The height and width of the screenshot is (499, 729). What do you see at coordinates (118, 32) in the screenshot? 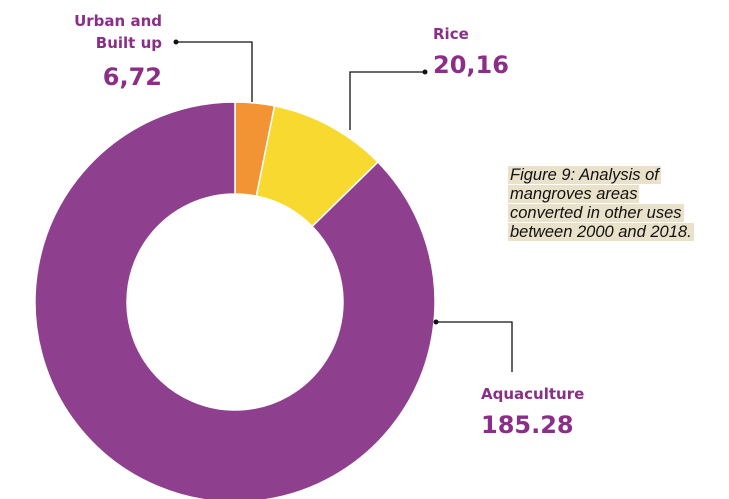
I see `category-label: Urban and Built up` at bounding box center [118, 32].